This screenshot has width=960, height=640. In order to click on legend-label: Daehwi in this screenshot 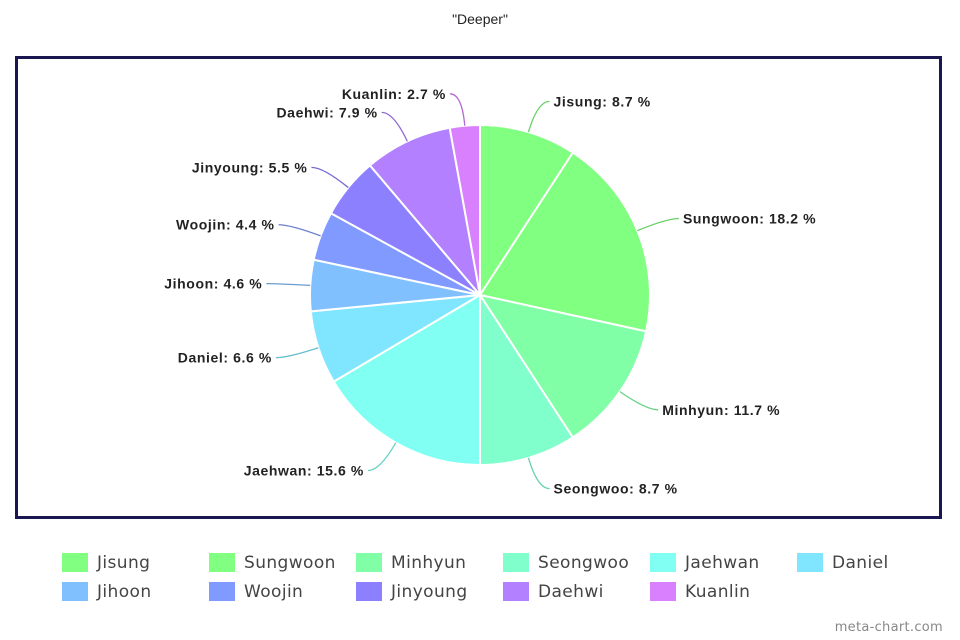, I will do `click(571, 591)`.